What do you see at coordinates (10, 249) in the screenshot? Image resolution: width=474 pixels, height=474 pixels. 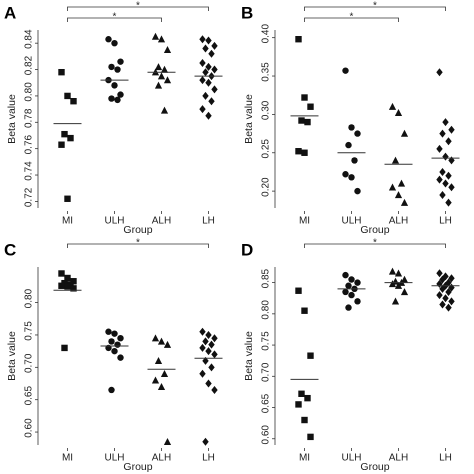 I see `panel-letter: C` at bounding box center [10, 249].